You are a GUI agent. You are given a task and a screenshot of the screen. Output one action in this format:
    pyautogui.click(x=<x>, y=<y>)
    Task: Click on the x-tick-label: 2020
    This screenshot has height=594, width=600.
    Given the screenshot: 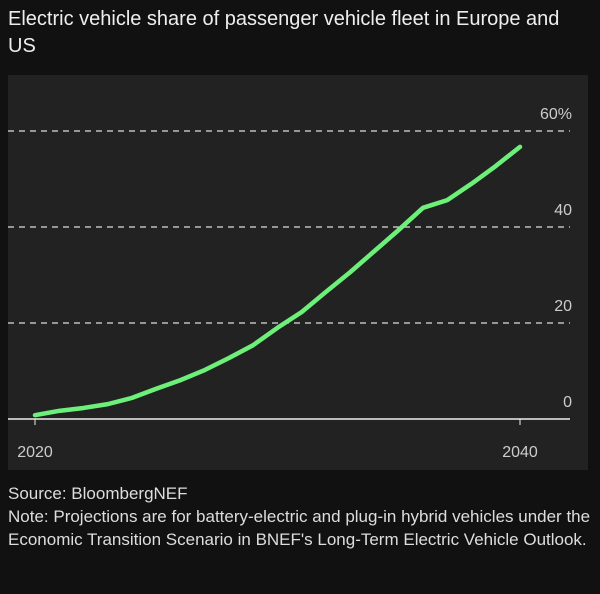 What is the action you would take?
    pyautogui.click(x=35, y=452)
    